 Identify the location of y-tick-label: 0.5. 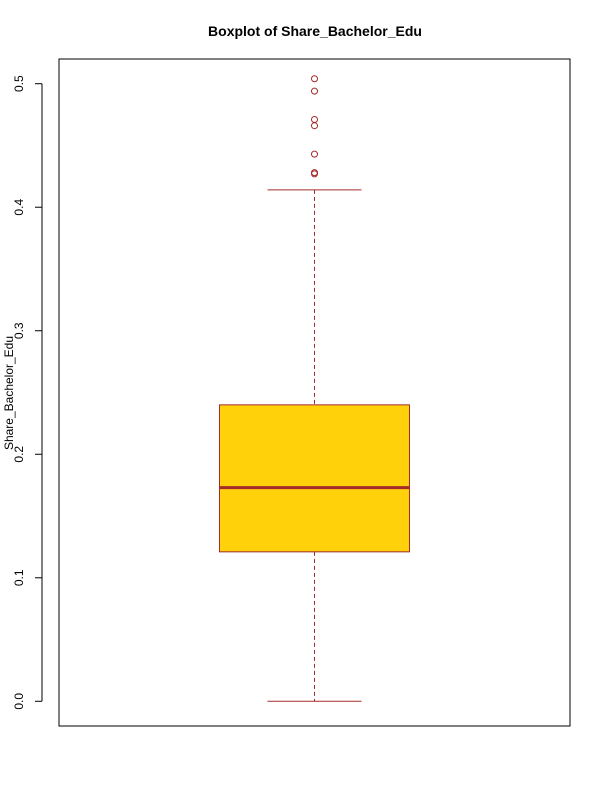
(19, 83).